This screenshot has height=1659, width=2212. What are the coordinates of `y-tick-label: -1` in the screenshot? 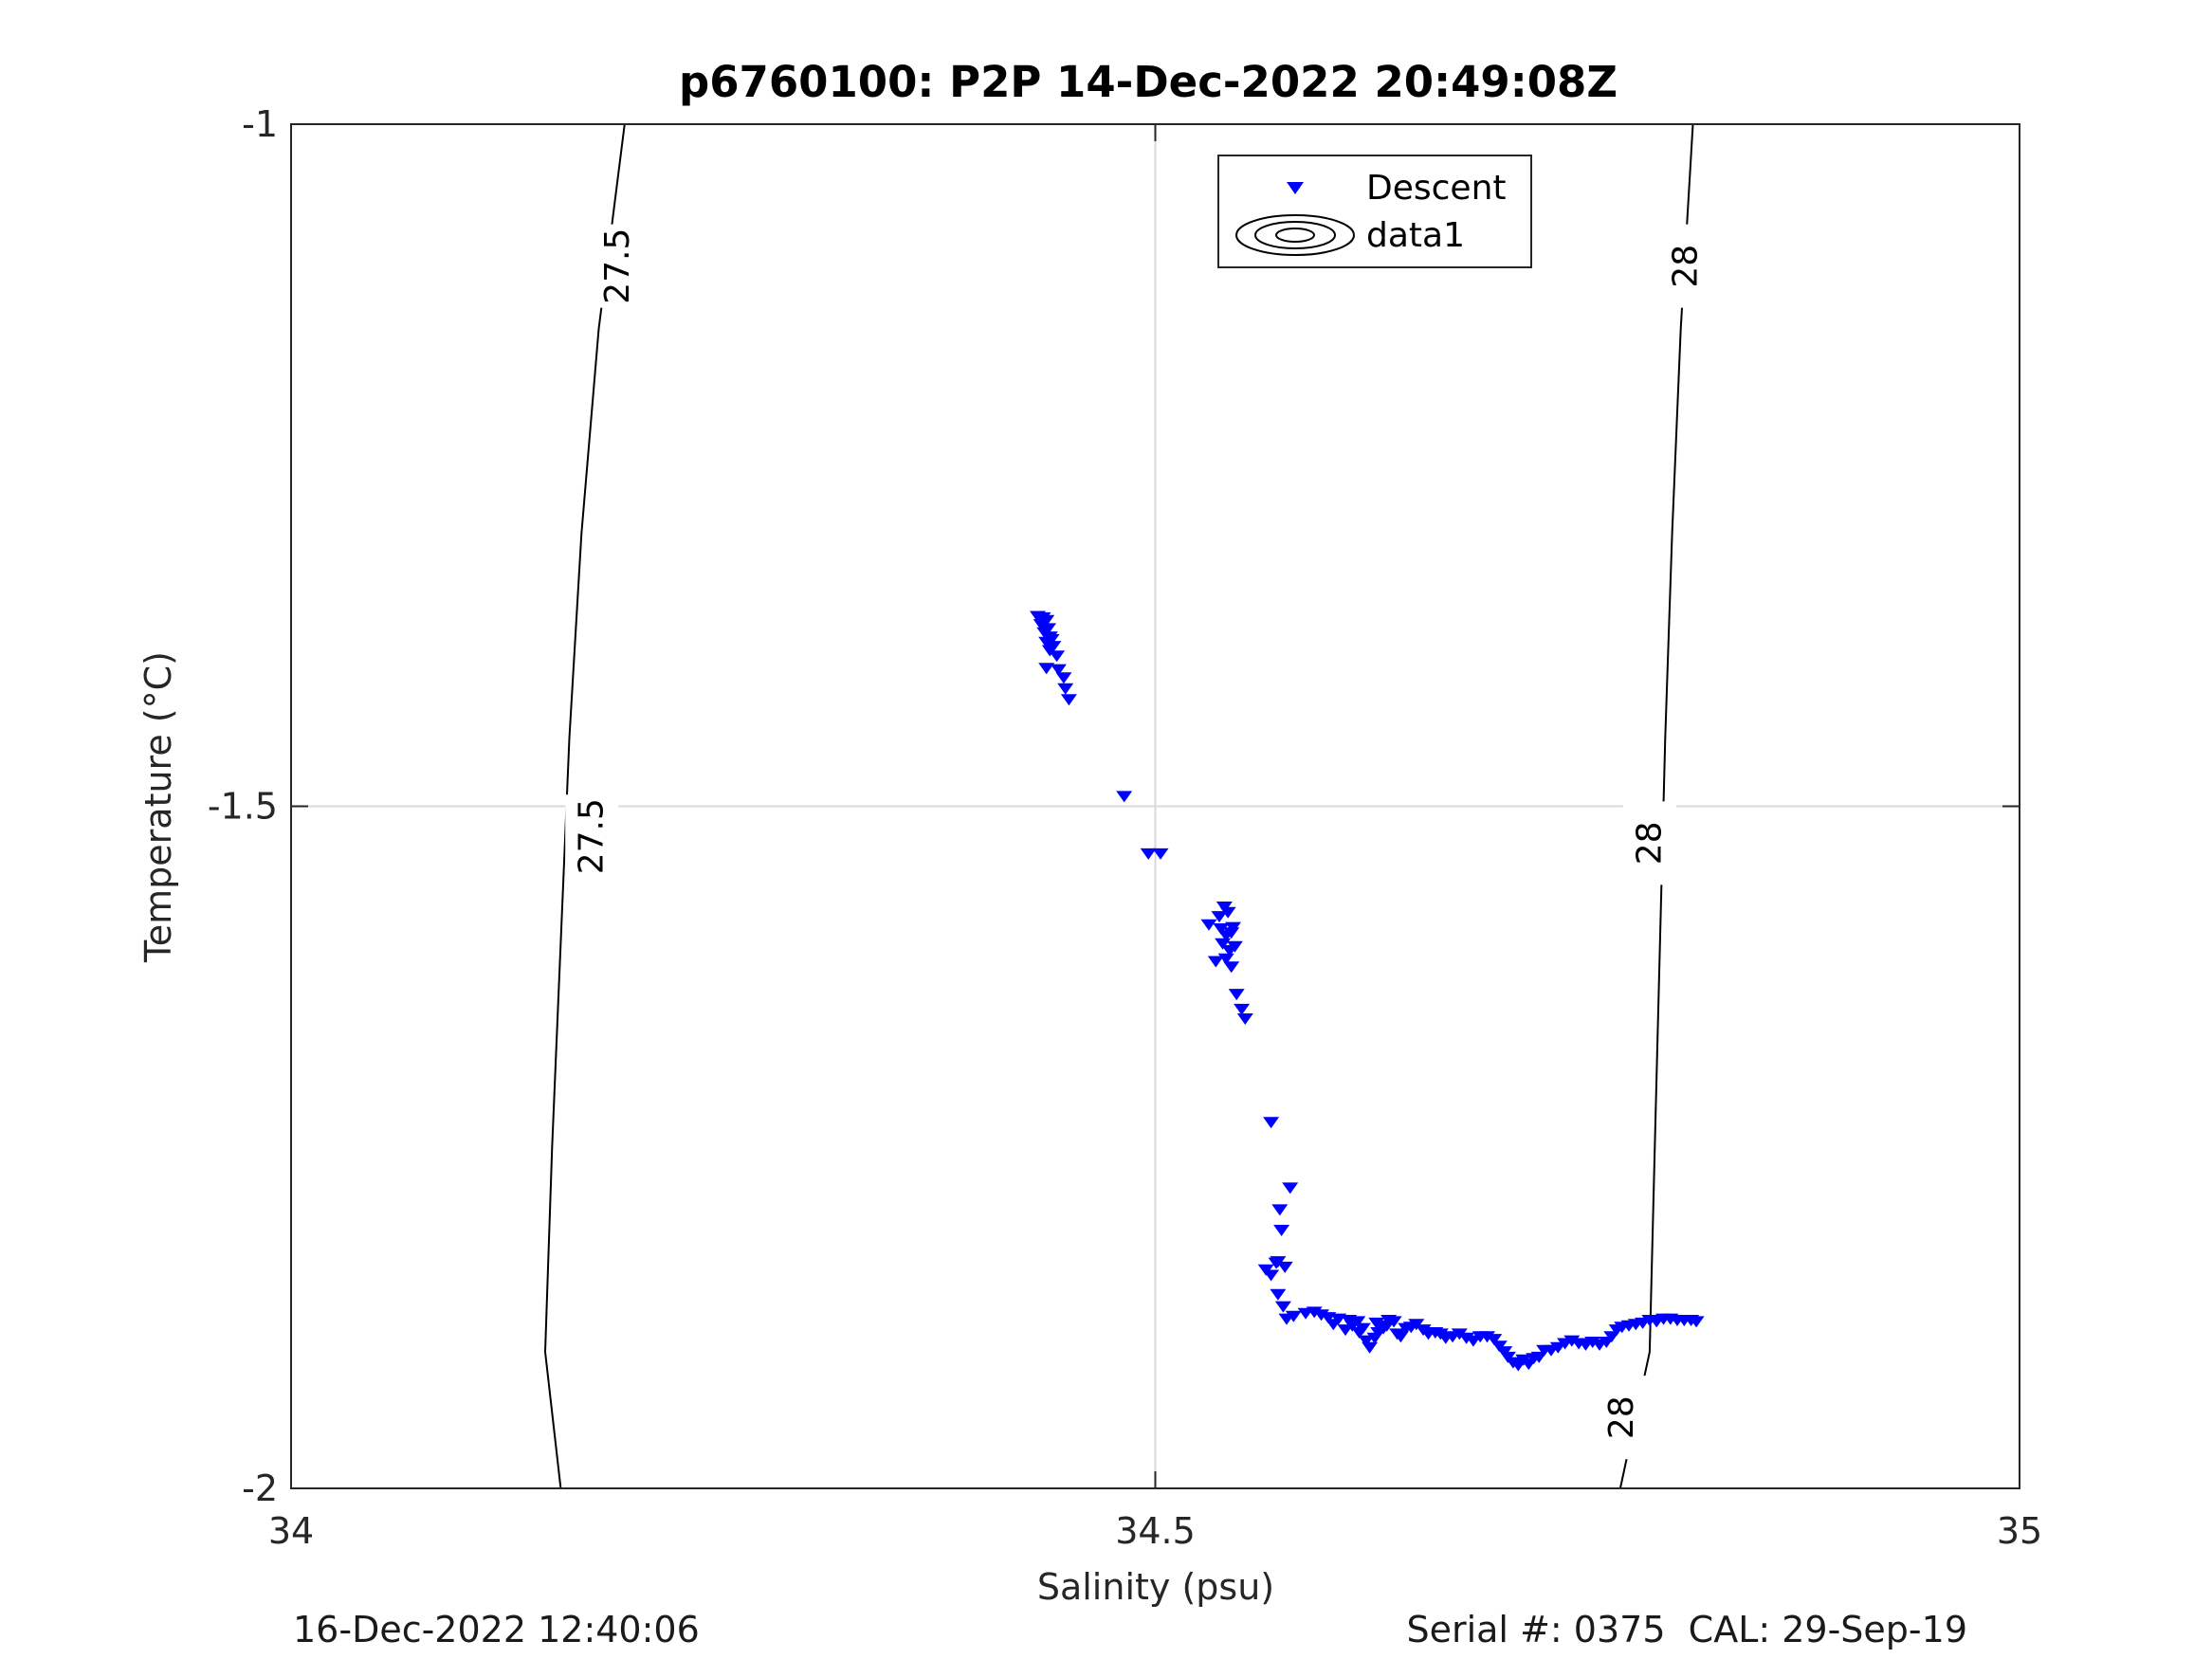 It's located at (260, 124).